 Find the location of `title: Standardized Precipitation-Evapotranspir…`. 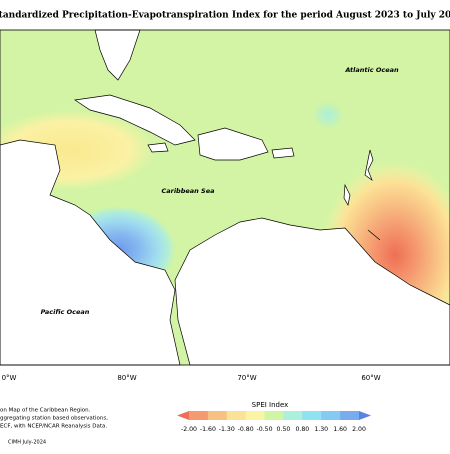

title: Standardized Precipitation-Evapotranspir… is located at coordinates (225, 16).